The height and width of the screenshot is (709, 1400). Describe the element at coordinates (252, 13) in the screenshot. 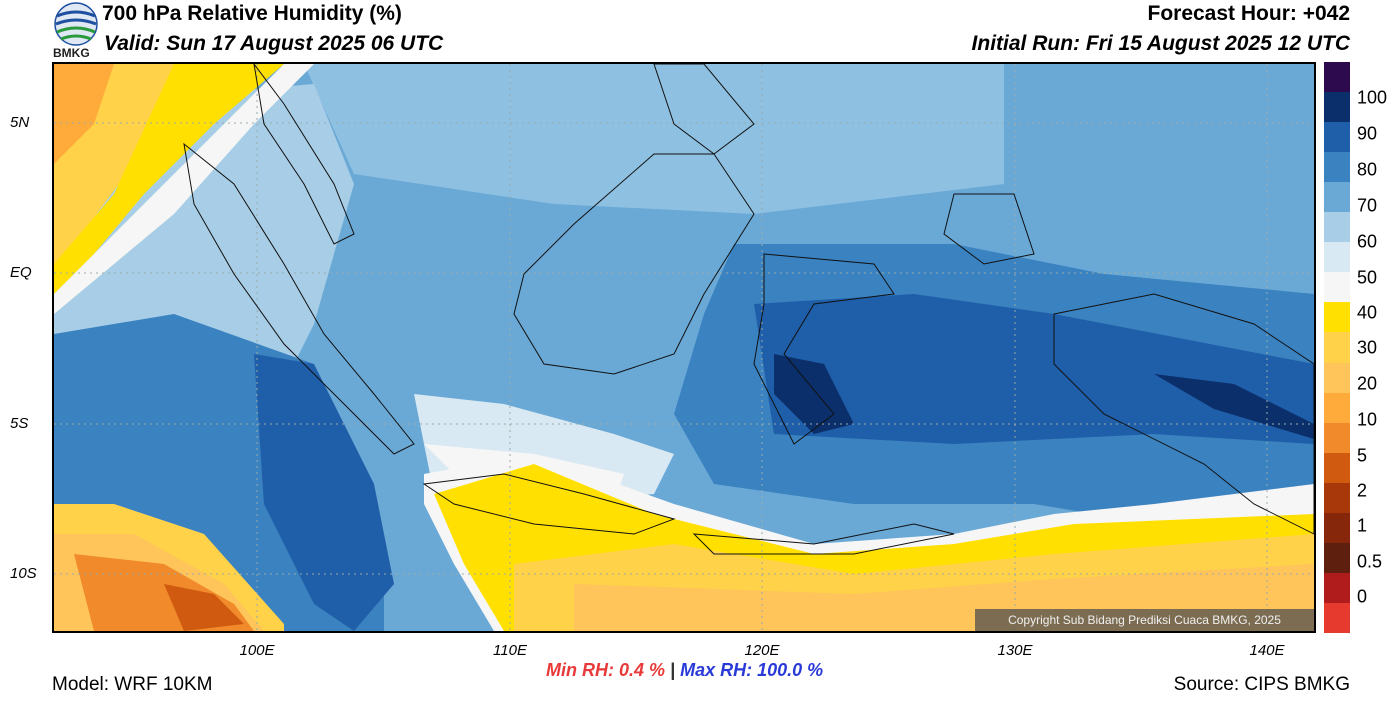

I see `map-title: 700 hPa Relative Humidity (%)` at that location.